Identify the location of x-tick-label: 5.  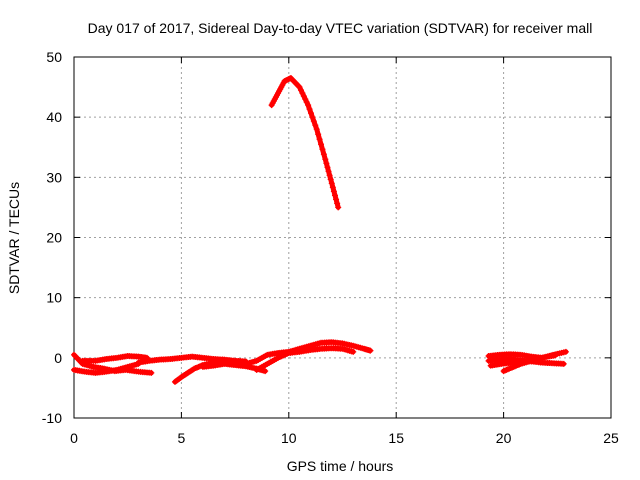
(182, 438).